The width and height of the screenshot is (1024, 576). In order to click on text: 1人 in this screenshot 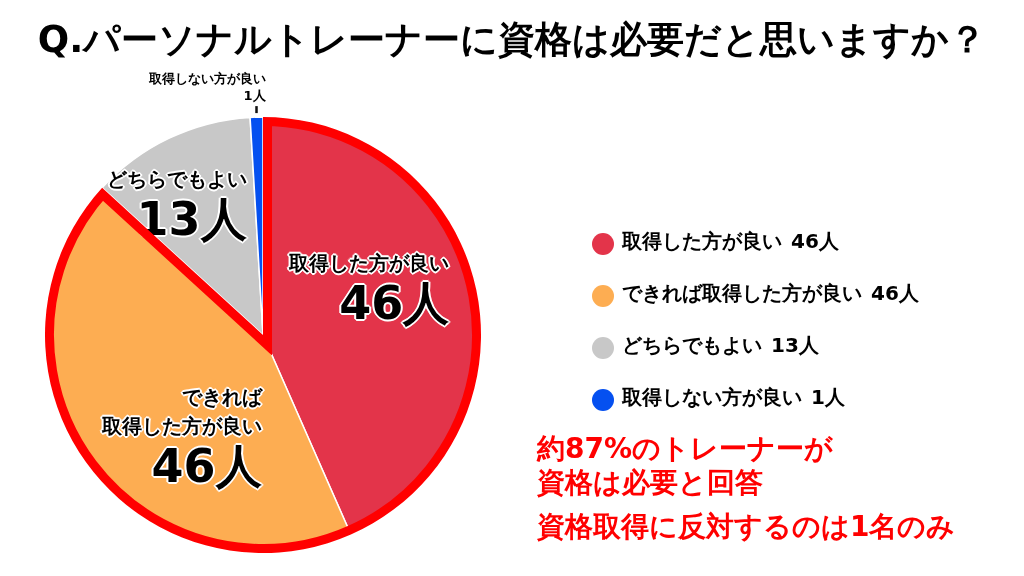, I will do `click(828, 397)`.